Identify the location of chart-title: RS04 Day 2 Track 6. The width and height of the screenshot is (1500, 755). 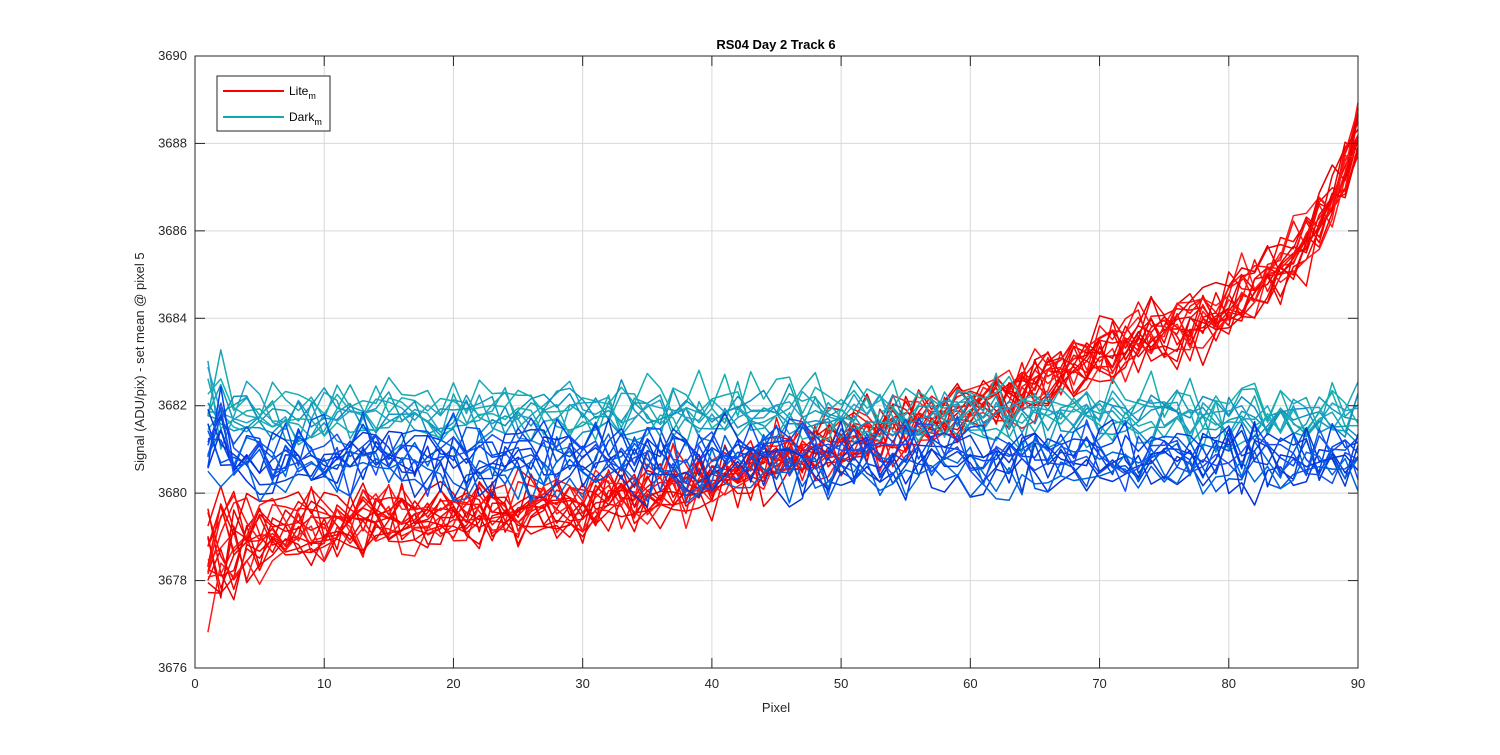
(775, 44).